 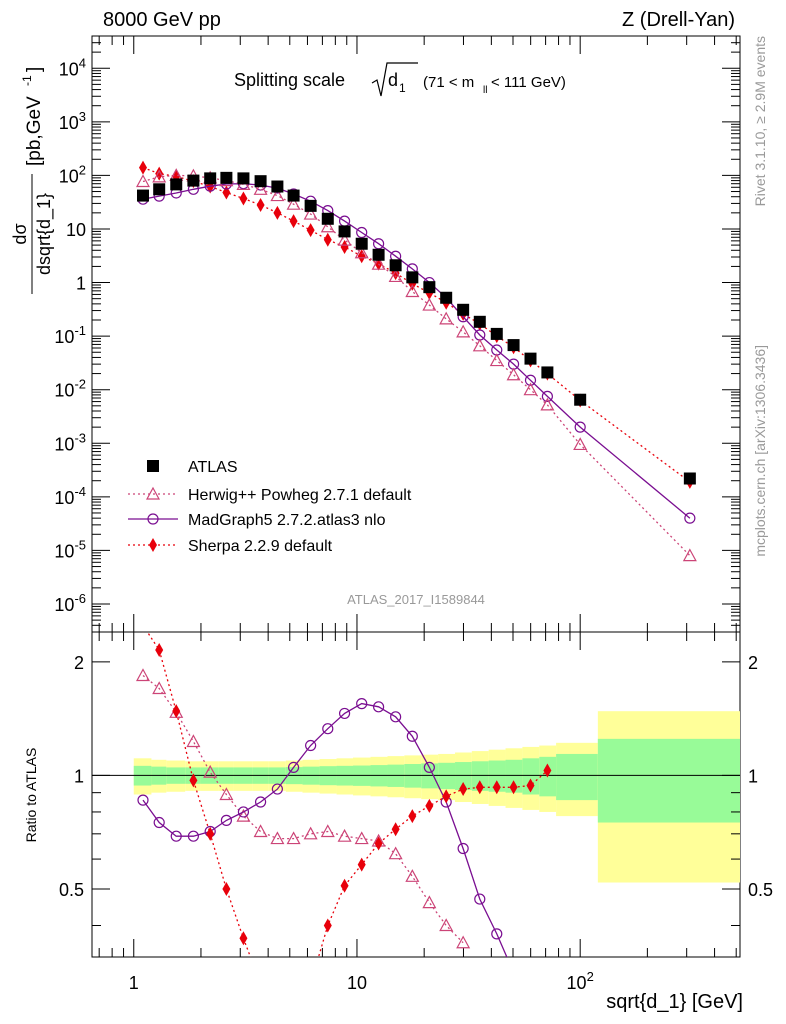 I want to click on ratio-y-tick-label-left: 2, so click(x=79, y=663).